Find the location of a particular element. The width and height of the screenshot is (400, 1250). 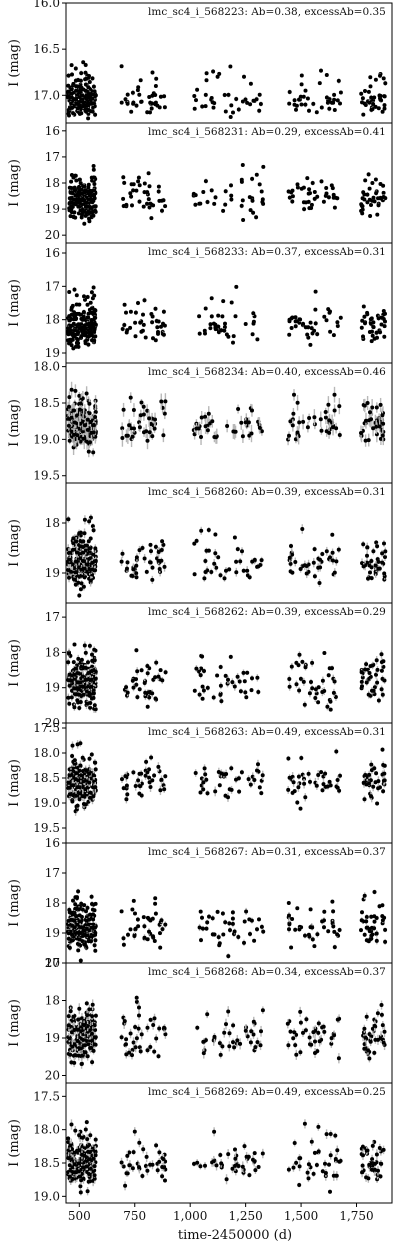

panel-frame is located at coordinates (229, 543).